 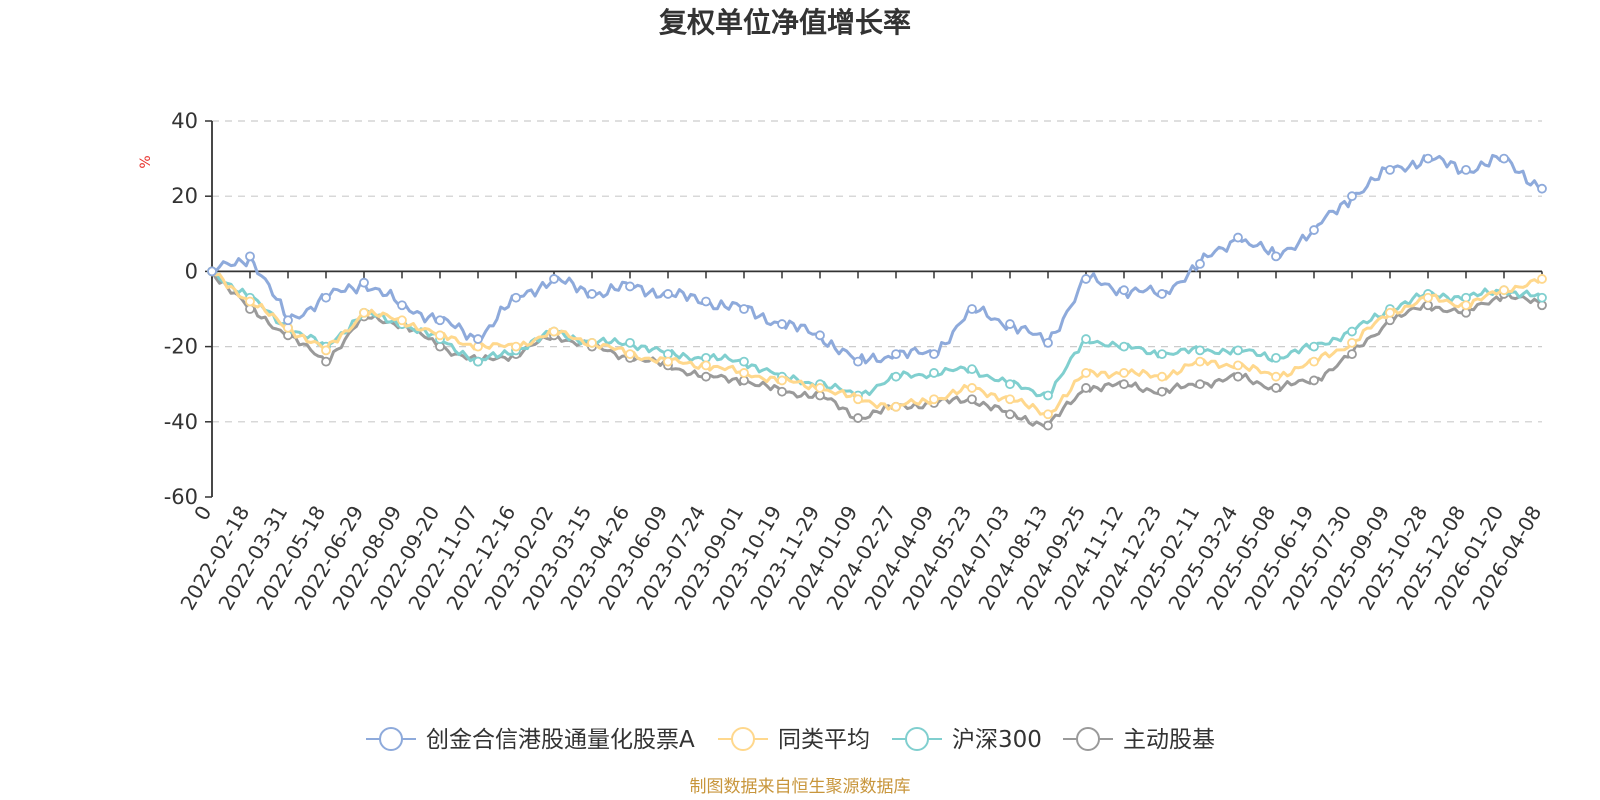 I want to click on chart-title: 复权单位净值增长率, so click(x=785, y=22).